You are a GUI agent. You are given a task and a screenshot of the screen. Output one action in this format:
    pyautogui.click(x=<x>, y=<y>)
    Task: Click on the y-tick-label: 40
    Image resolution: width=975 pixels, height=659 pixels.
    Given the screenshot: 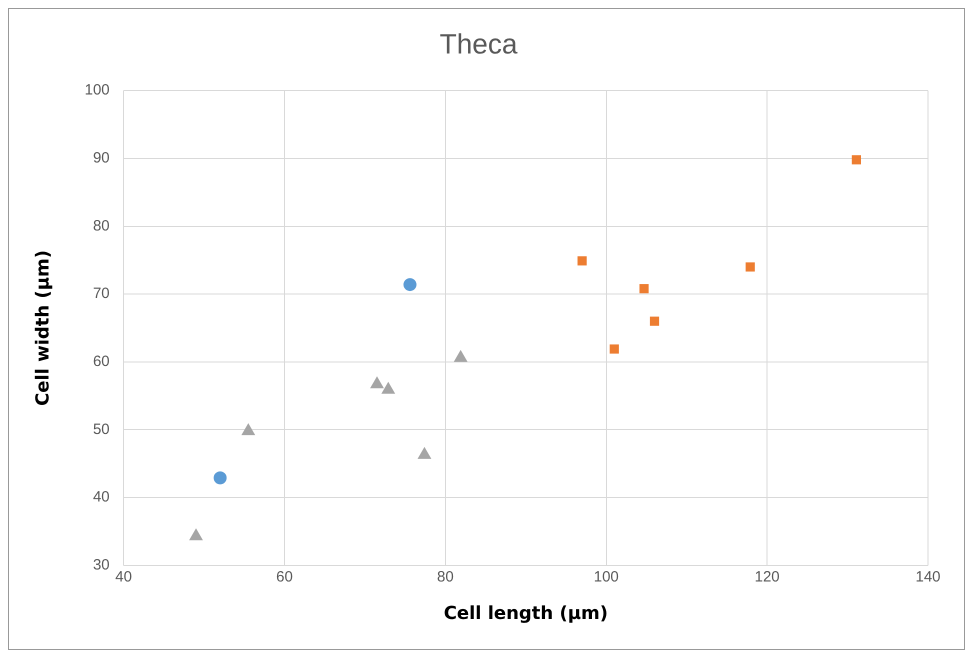 What is the action you would take?
    pyautogui.click(x=101, y=497)
    